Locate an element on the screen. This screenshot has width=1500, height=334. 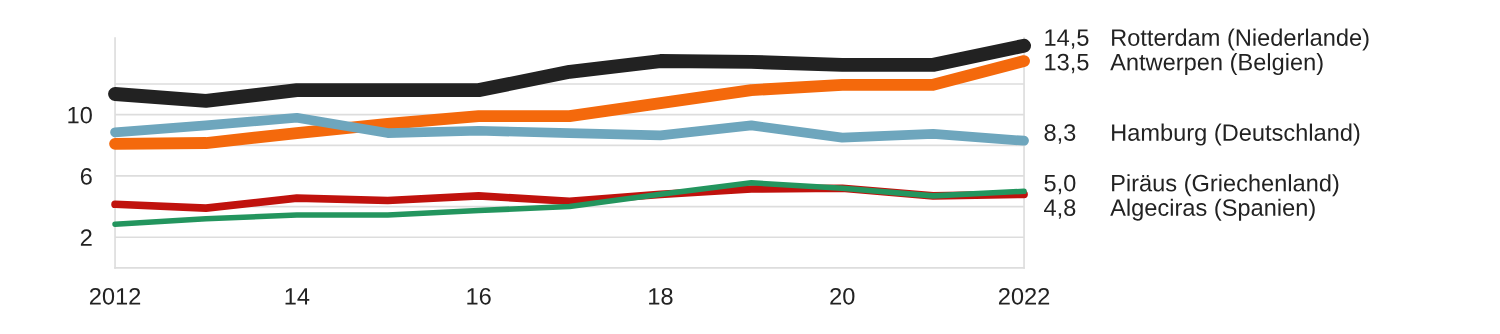
x-tick-label: 20 is located at coordinates (842, 296).